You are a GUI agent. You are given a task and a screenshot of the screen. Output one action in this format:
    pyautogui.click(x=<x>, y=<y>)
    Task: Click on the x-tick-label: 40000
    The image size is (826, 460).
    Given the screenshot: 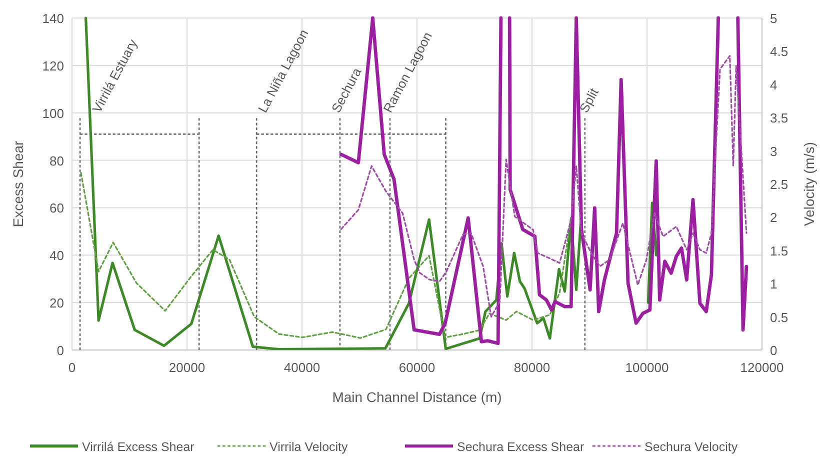 What is the action you would take?
    pyautogui.click(x=302, y=367)
    